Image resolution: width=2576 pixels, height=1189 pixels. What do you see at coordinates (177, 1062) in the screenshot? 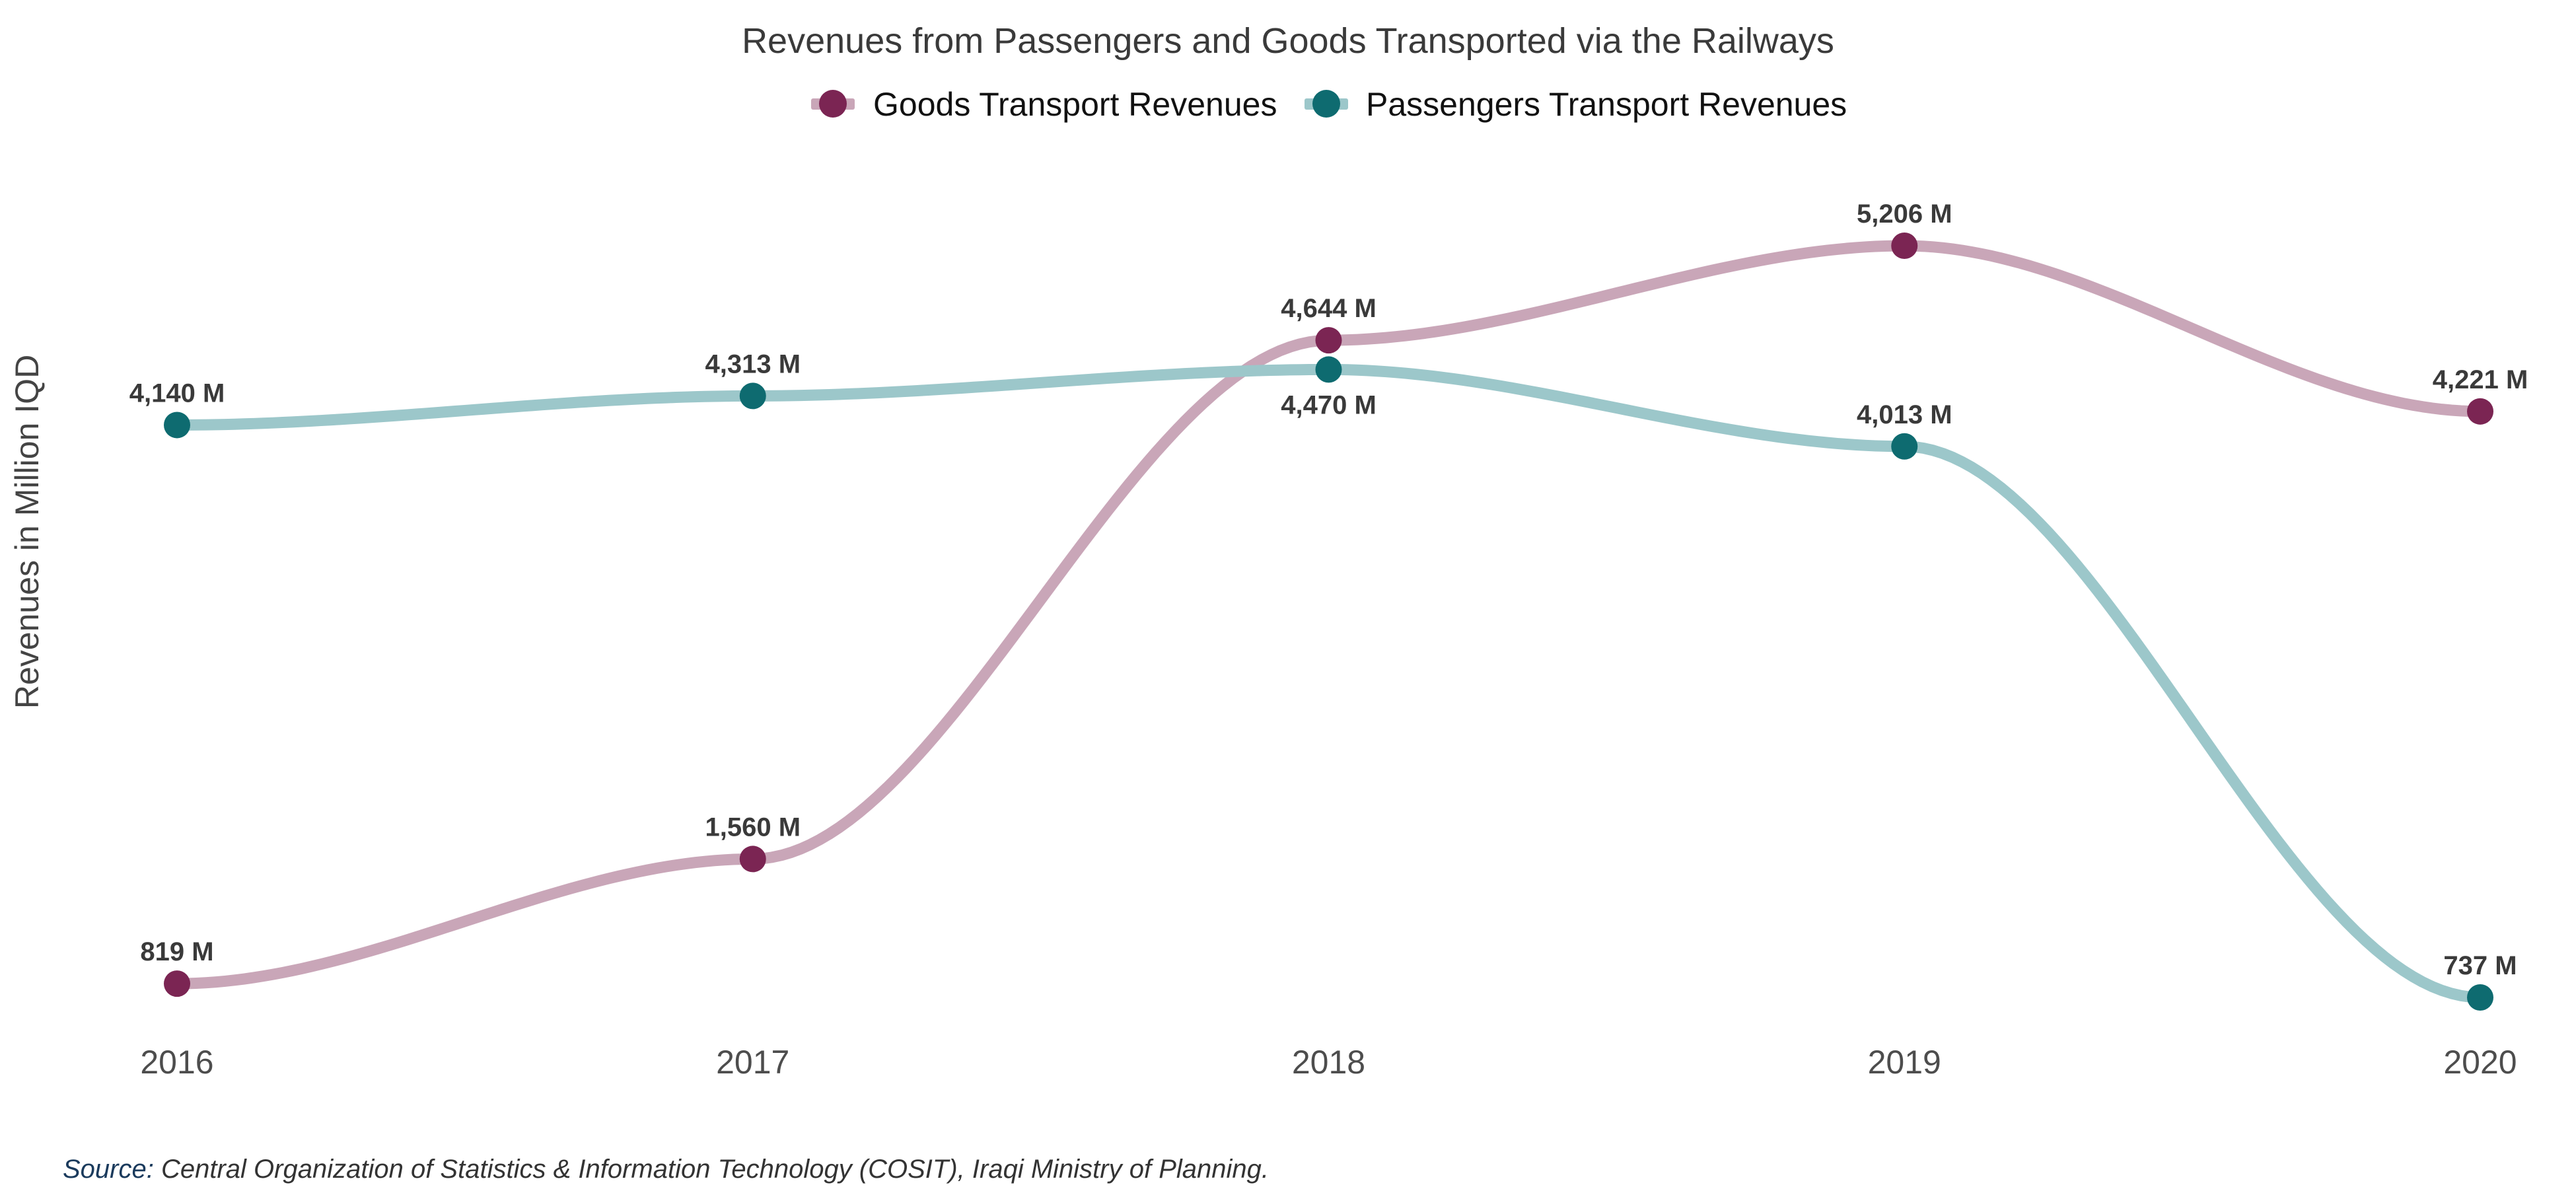
I see `x-tick-2016: 2016` at bounding box center [177, 1062].